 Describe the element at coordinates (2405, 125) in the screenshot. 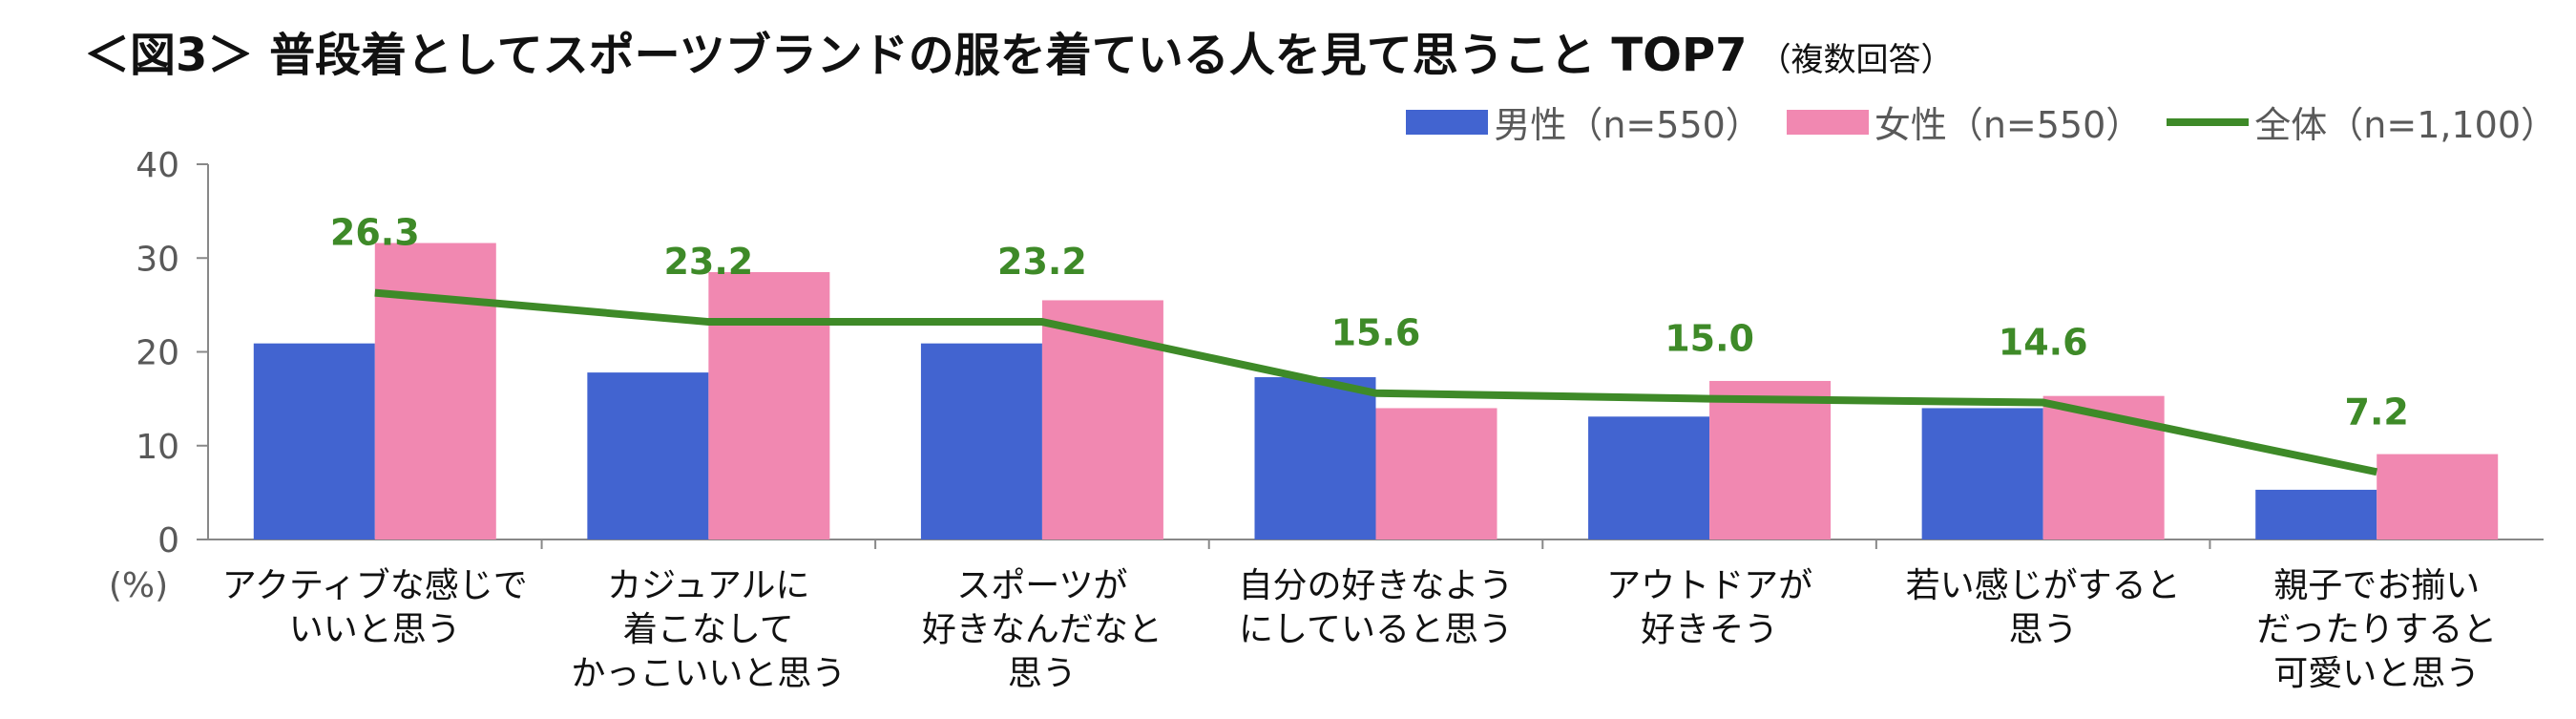

I see `legend-label-total: 全体（n=1,100）` at that location.